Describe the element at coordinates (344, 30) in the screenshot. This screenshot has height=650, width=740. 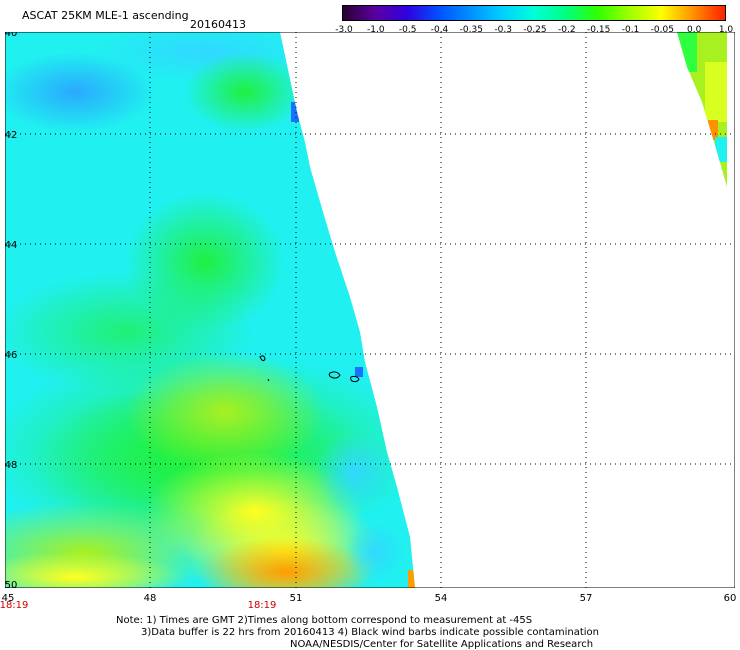
I see `colorbar-tick-label: -3.0` at that location.